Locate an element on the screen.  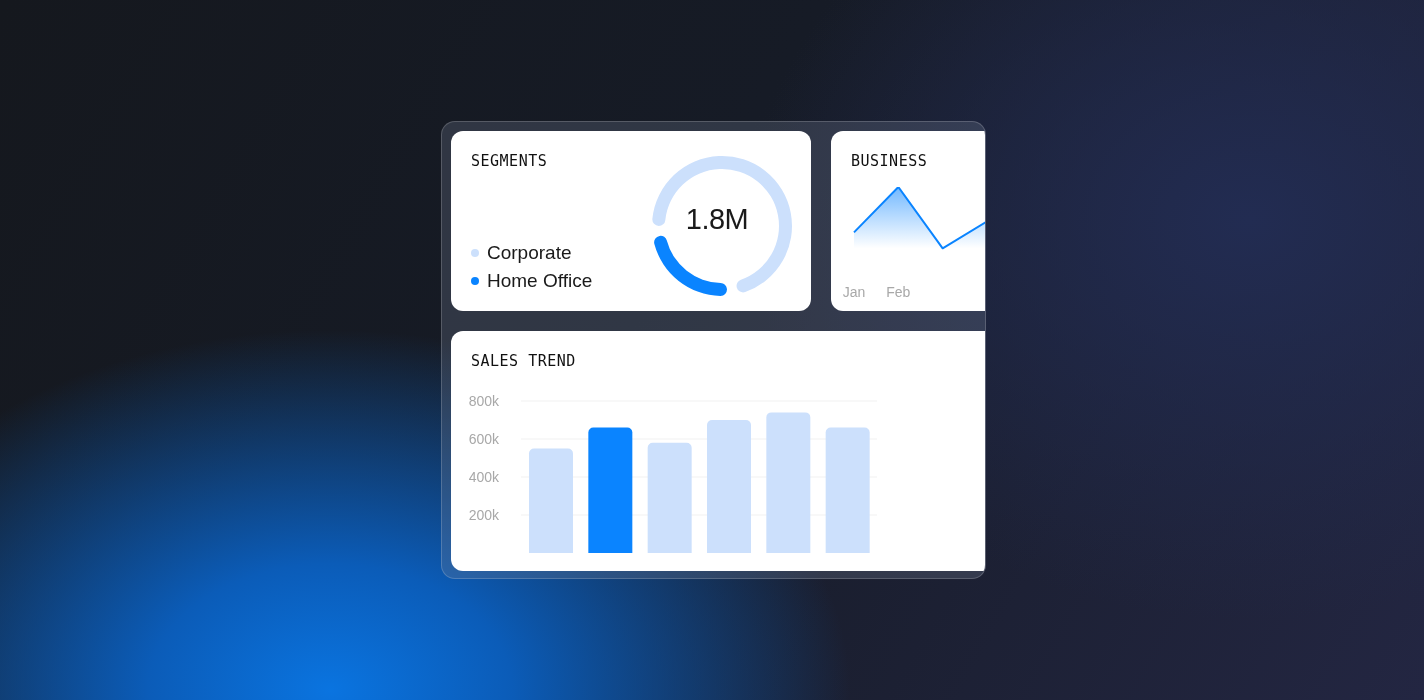
x-tick-label: Feb is located at coordinates (898, 291).